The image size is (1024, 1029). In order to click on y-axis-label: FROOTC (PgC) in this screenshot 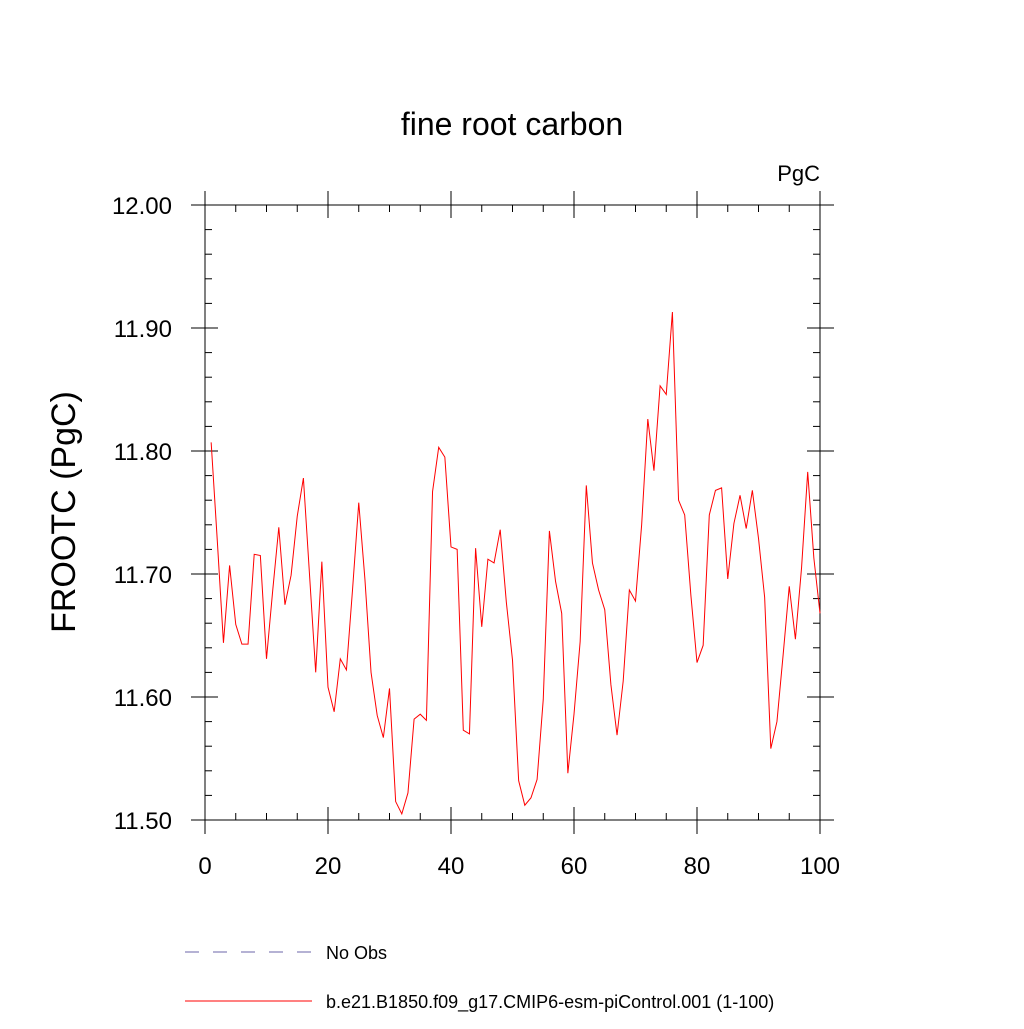, I will do `click(64, 512)`.